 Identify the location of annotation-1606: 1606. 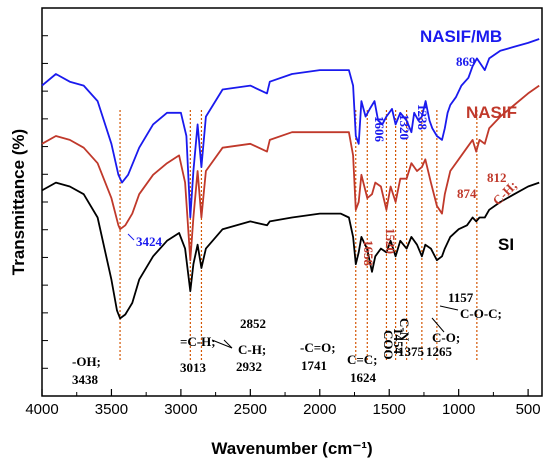
(379, 129).